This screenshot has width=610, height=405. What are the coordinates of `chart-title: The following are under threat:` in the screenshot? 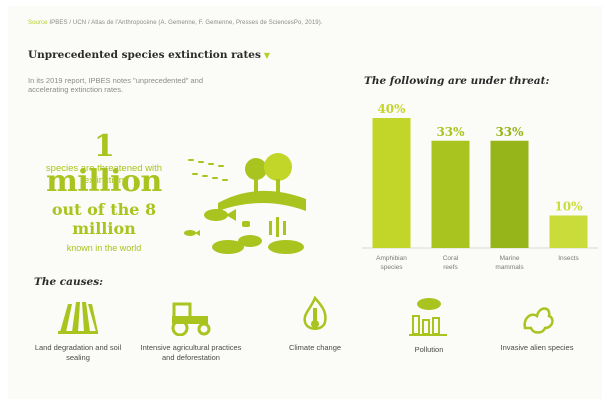 It's located at (457, 81).